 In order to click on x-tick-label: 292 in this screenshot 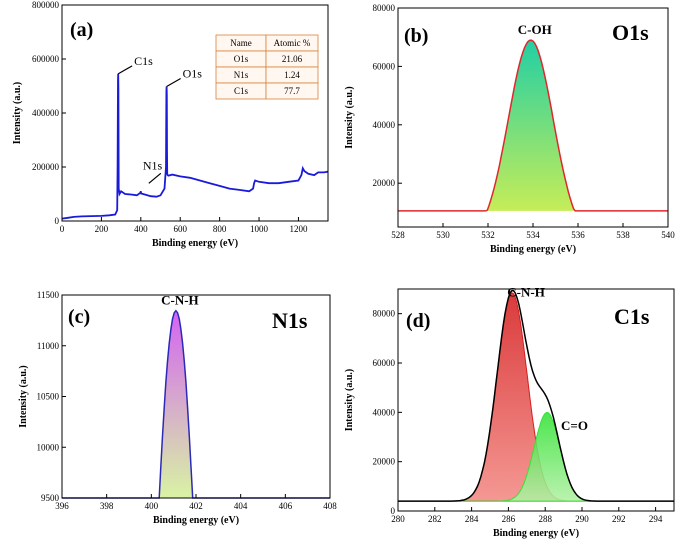, I will do `click(619, 519)`.